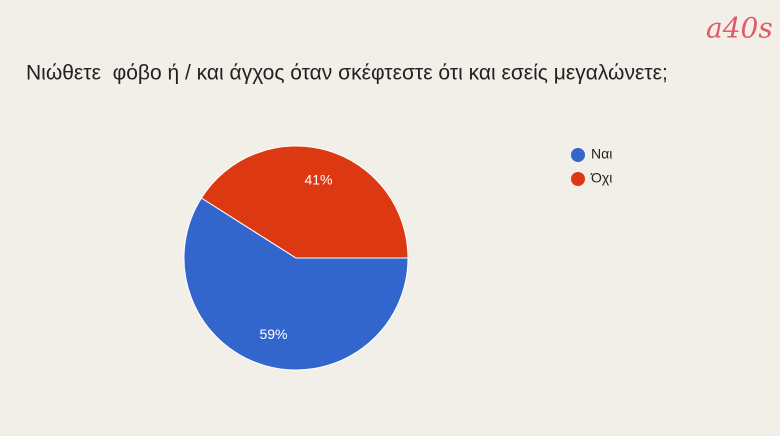 Image resolution: width=780 pixels, height=436 pixels. I want to click on legend-label: Ναι, so click(601, 154).